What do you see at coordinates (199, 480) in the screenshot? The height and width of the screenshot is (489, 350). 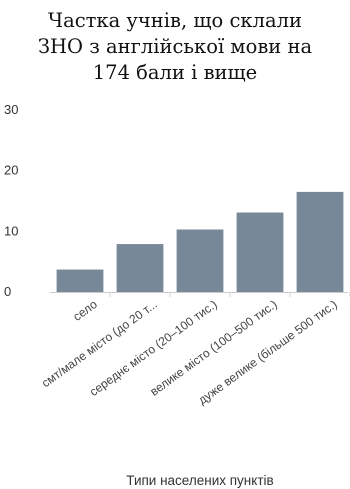 I see `x-axis-title: Типи населених пунктів` at bounding box center [199, 480].